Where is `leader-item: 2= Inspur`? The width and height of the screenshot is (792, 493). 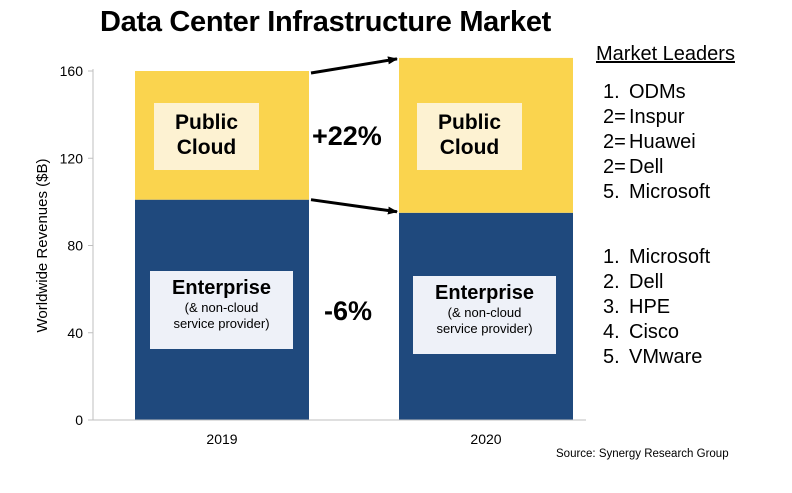
leader-item: 2= Inspur is located at coordinates (656, 117).